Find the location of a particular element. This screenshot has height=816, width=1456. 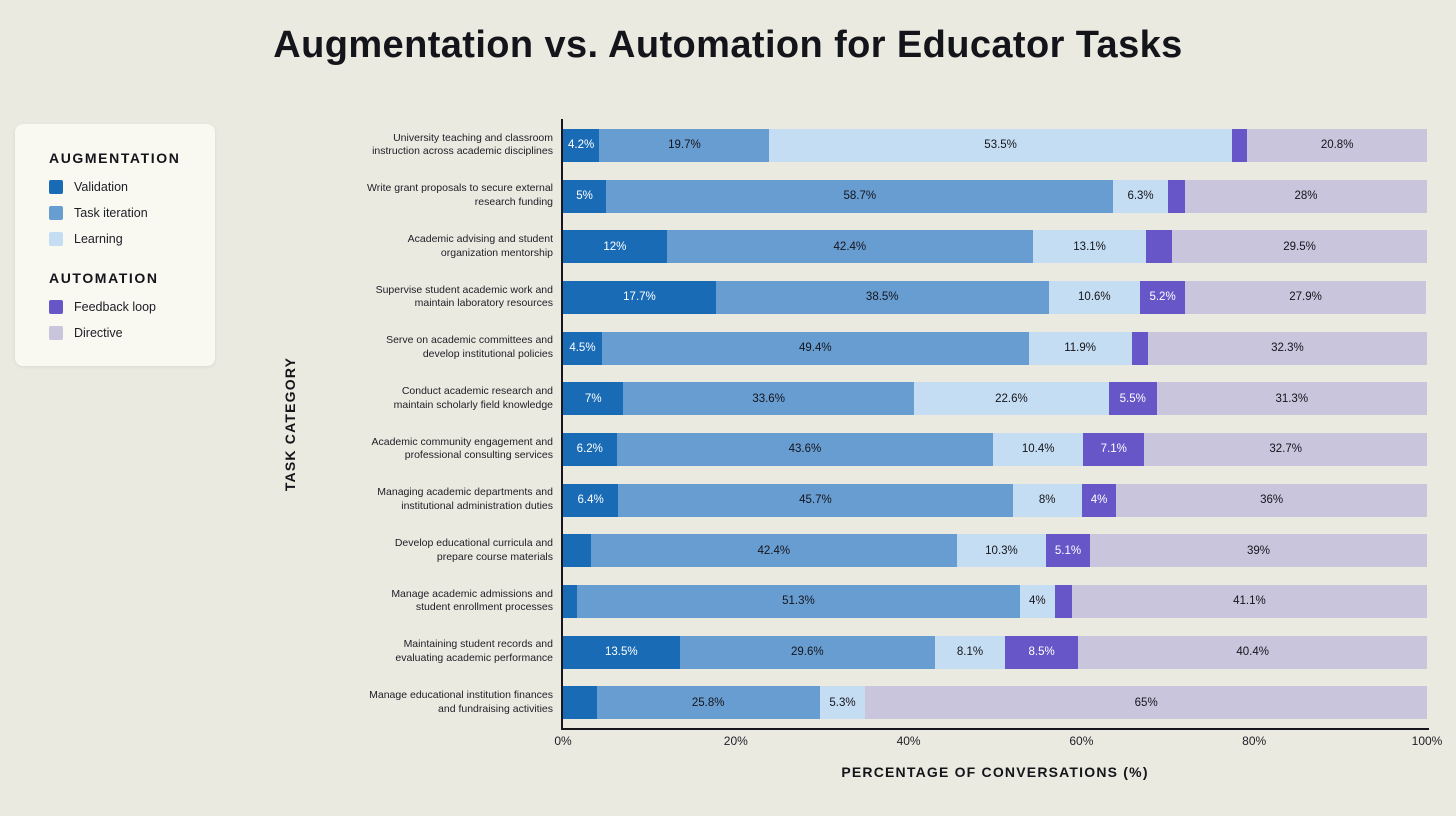

legend-item-directive: Directive is located at coordinates (125, 333).